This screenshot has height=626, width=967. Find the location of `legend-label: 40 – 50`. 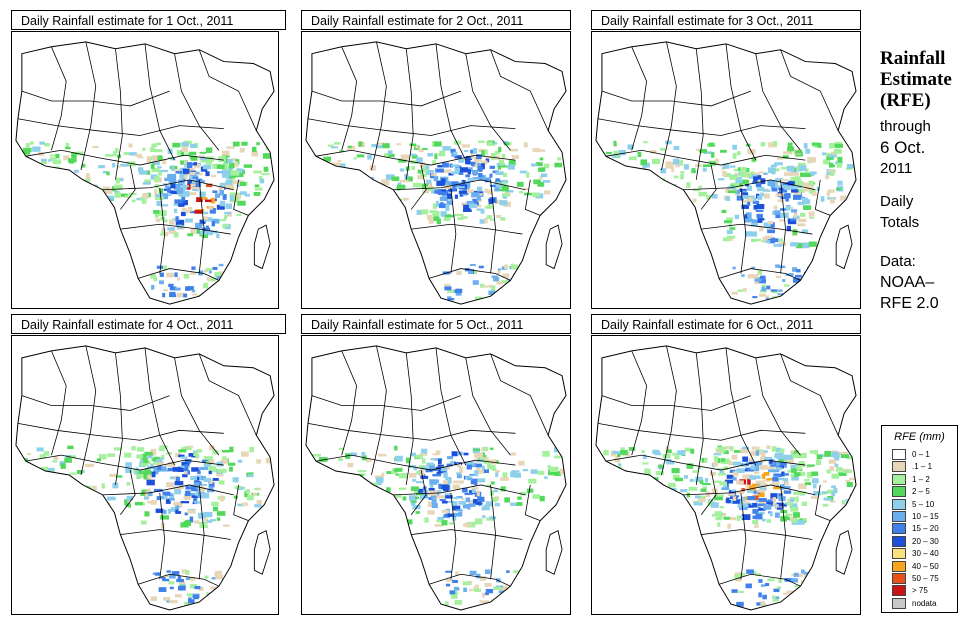

legend-label: 40 – 50 is located at coordinates (925, 566).